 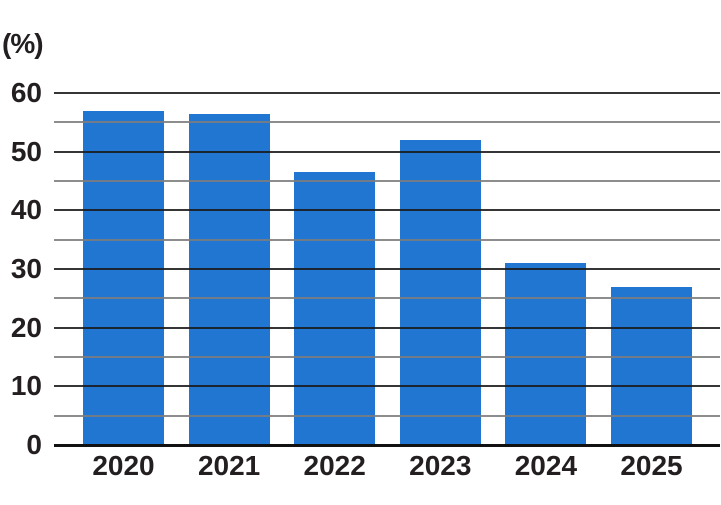 What do you see at coordinates (387, 445) in the screenshot?
I see `x-axis-line` at bounding box center [387, 445].